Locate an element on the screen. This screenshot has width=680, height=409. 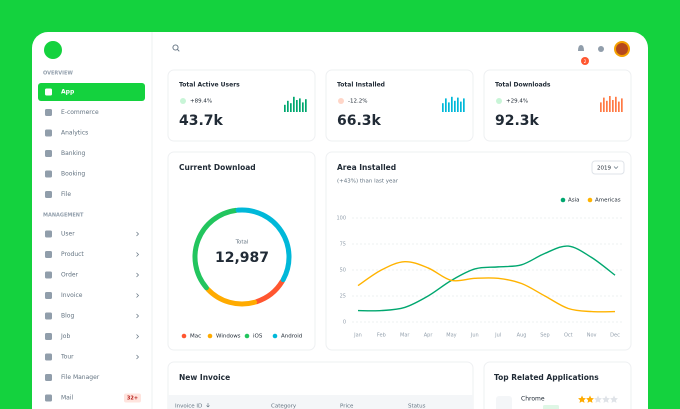
card-title: Top Related Applications is located at coordinates (546, 377).